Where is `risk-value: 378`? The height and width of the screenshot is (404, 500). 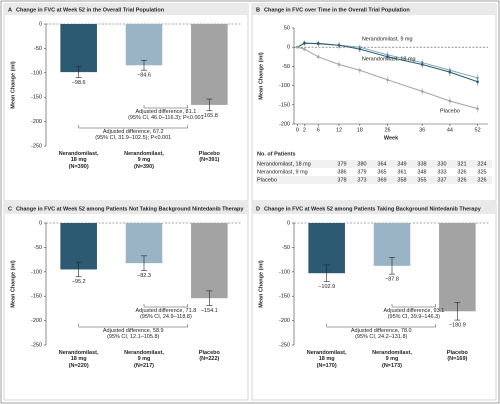 risk-value: 378 is located at coordinates (341, 180).